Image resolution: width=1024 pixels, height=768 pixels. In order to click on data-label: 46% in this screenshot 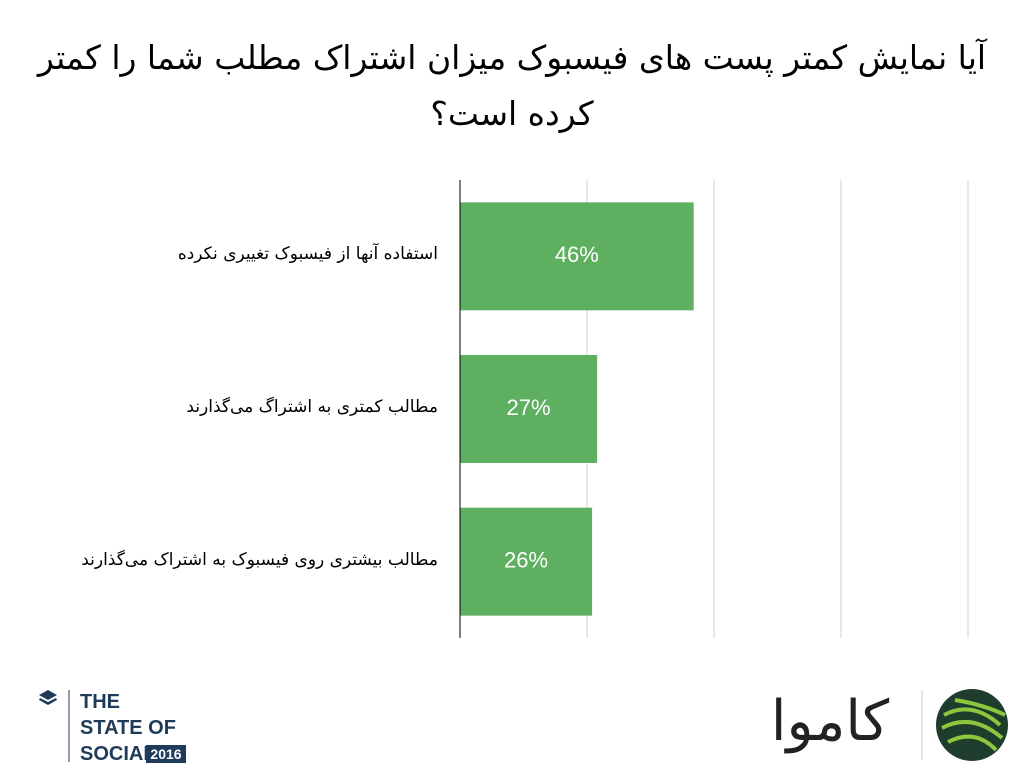, I will do `click(577, 254)`.